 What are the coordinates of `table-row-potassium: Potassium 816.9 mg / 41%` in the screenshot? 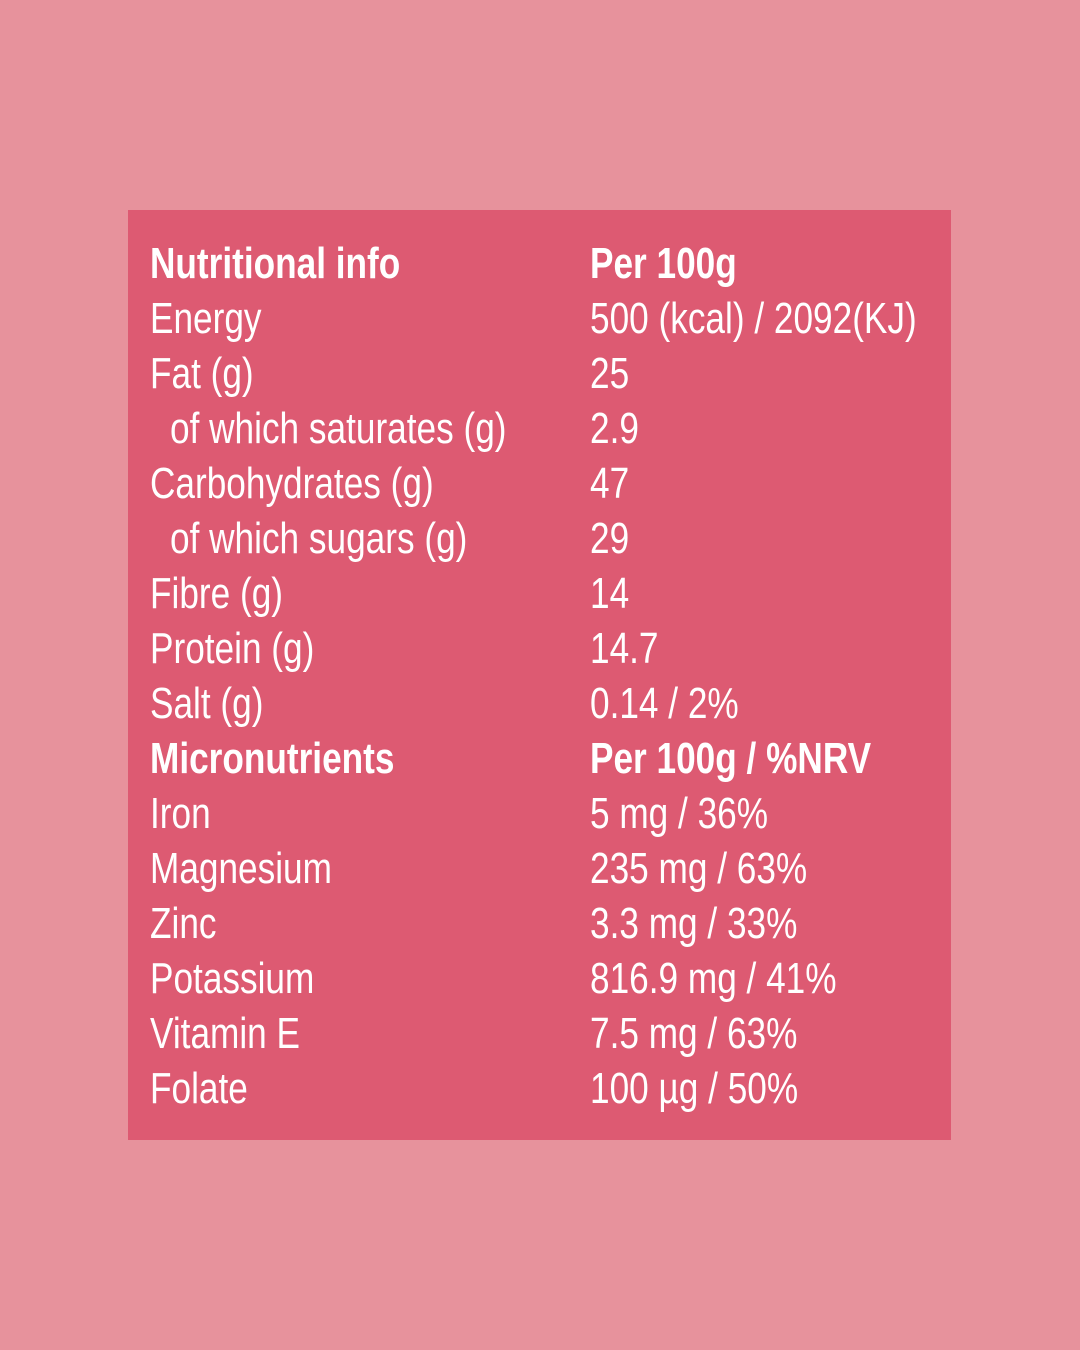 It's located at (539, 978).